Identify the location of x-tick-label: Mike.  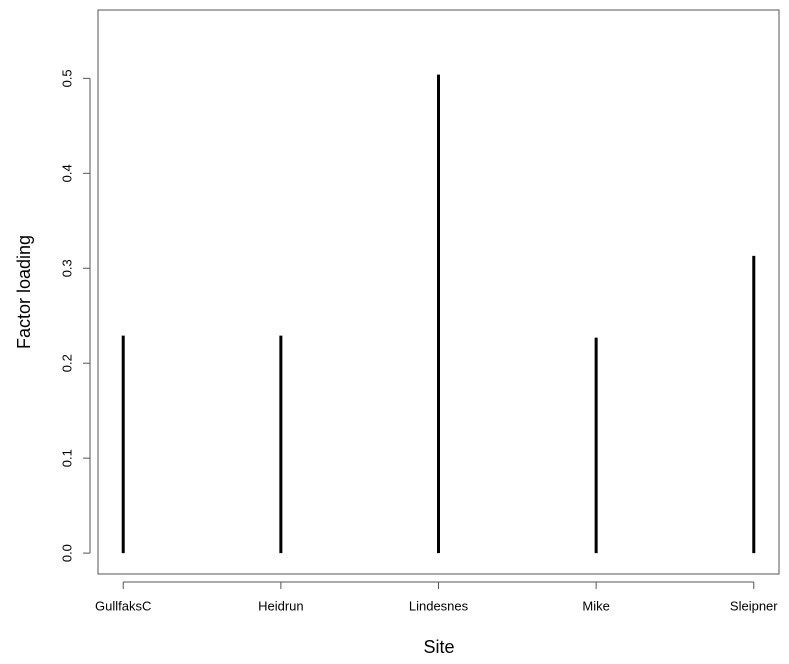
(595, 605).